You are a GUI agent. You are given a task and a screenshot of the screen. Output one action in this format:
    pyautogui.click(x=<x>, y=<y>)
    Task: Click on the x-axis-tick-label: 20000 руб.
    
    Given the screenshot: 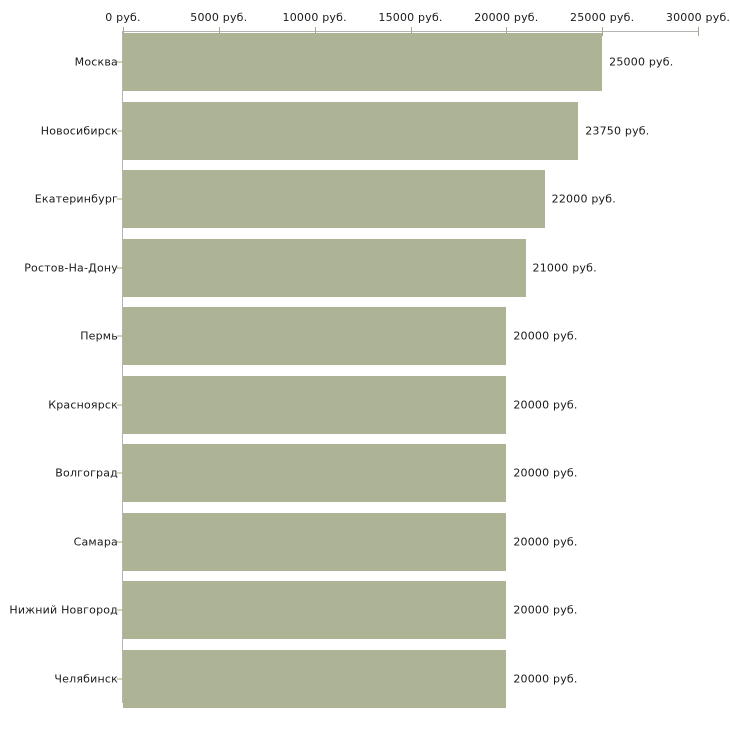 What is the action you would take?
    pyautogui.click(x=506, y=17)
    